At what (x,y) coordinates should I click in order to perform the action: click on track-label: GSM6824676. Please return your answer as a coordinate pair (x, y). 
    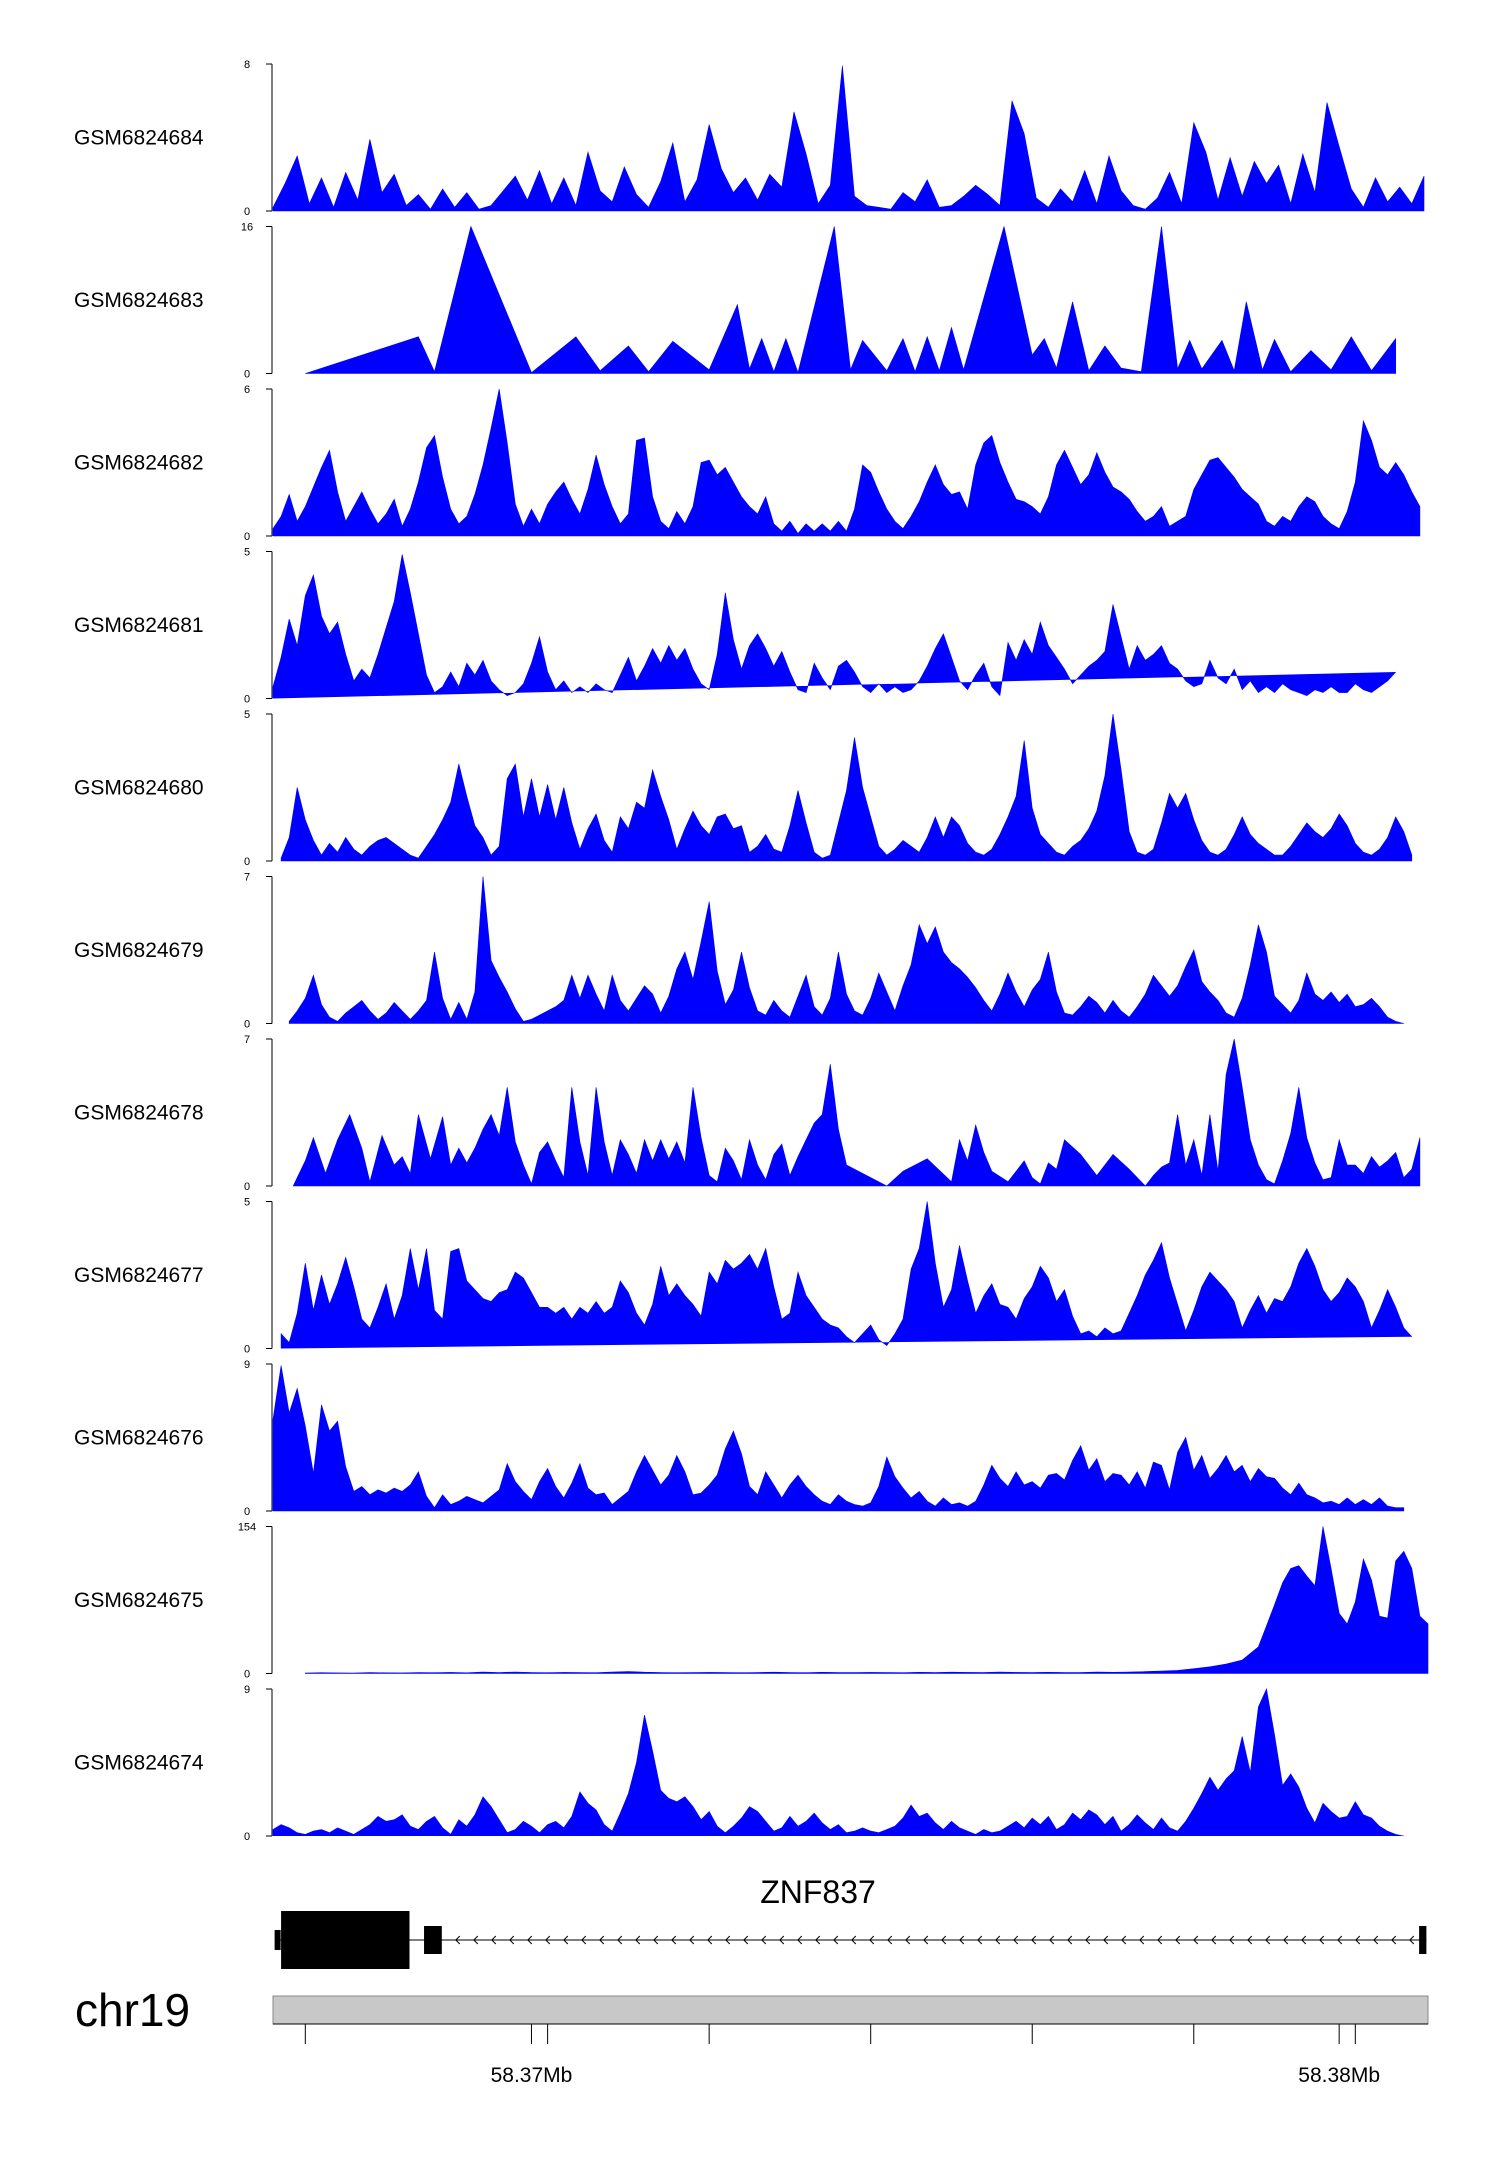
    Looking at the image, I should click on (139, 1438).